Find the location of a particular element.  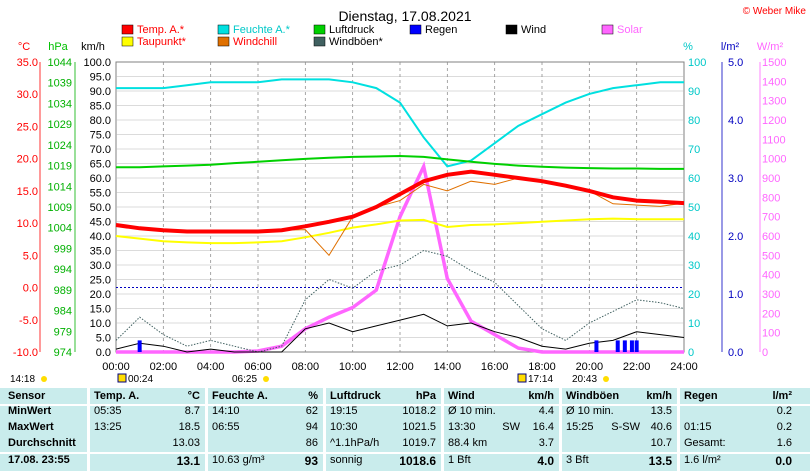

tick-label-wind: 100.0 is located at coordinates (97, 63).